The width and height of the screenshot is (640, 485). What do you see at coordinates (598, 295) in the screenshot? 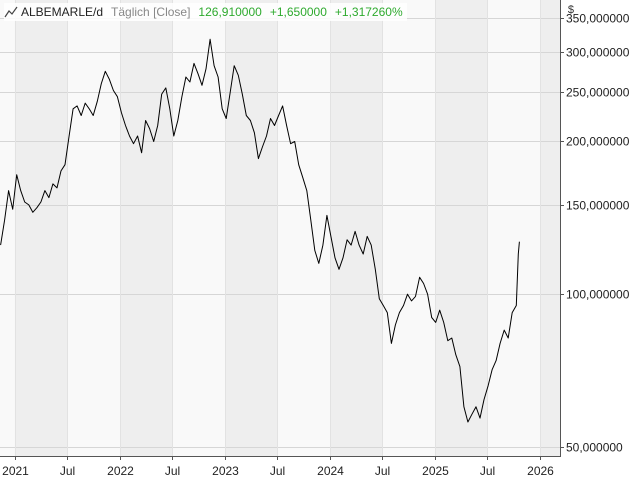
I see `y-tick-label: 100,000000` at bounding box center [598, 295].